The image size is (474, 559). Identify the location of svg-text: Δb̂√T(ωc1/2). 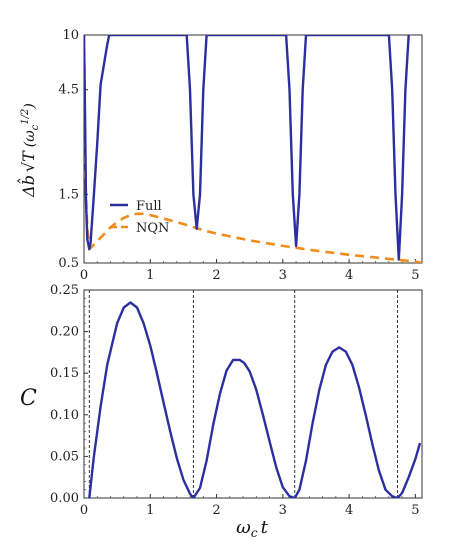
(29, 150).